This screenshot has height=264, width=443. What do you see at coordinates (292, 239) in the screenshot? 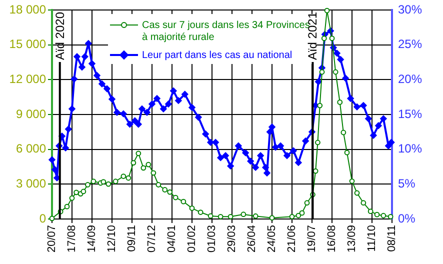
I see `x-tick-label: 21/06` at bounding box center [292, 239].